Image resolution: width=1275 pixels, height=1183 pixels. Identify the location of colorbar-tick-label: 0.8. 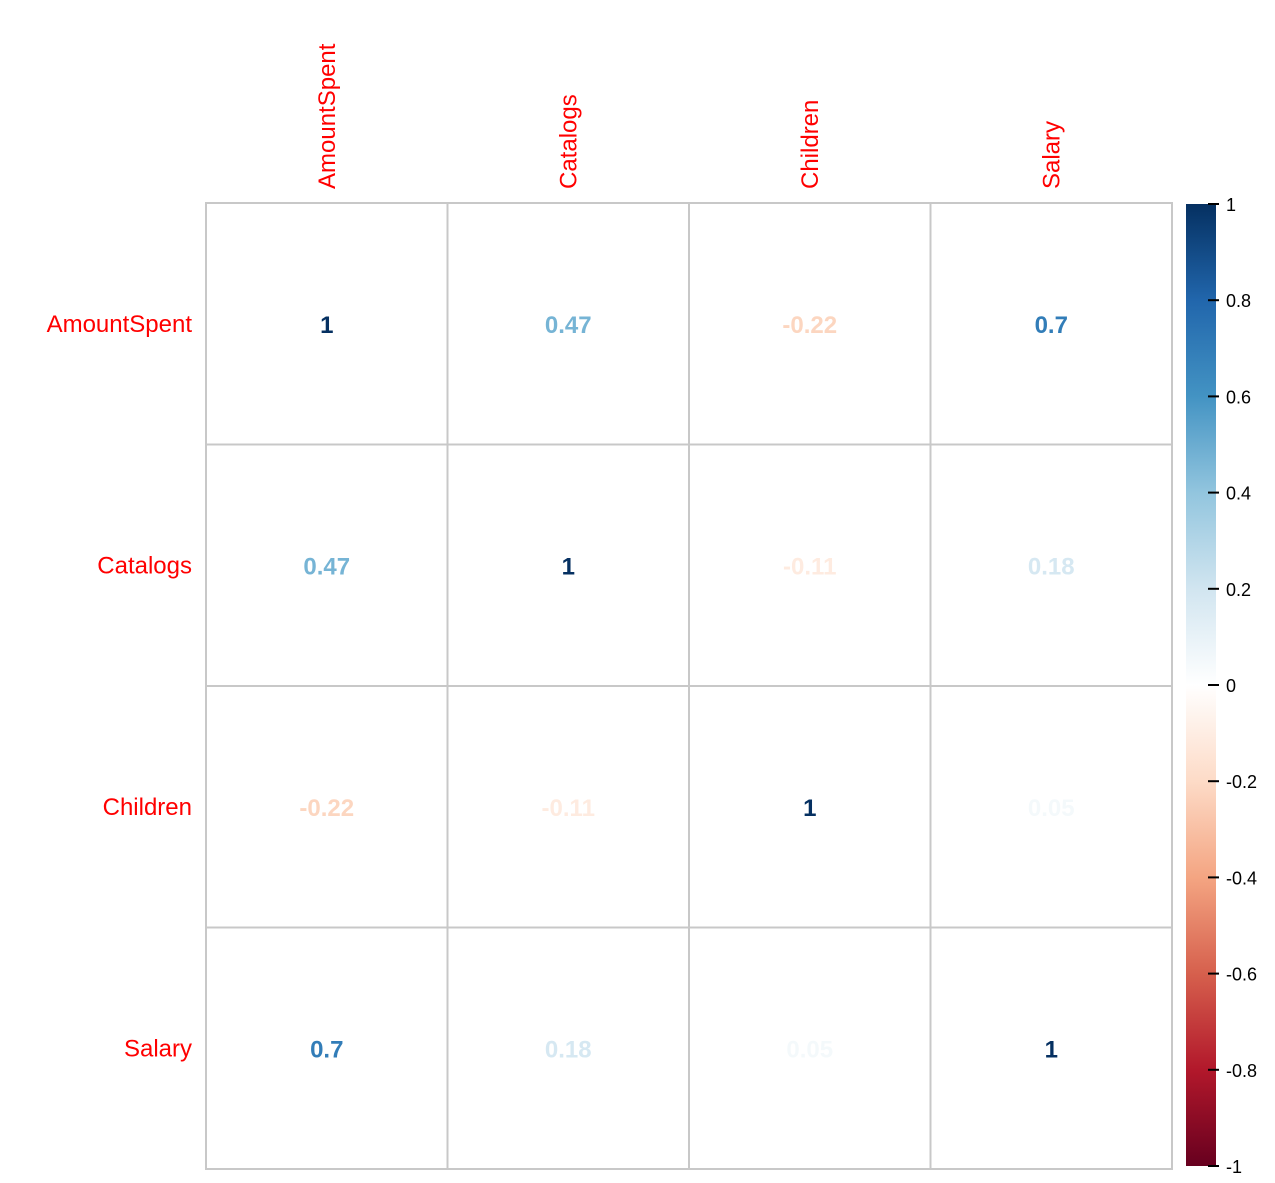
(1238, 301).